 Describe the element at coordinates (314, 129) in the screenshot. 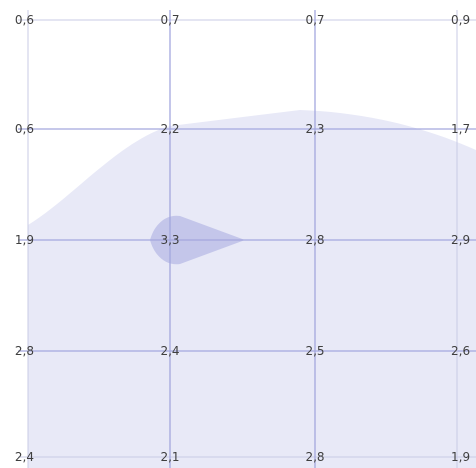

I see `grid-value-label: 2,3` at that location.